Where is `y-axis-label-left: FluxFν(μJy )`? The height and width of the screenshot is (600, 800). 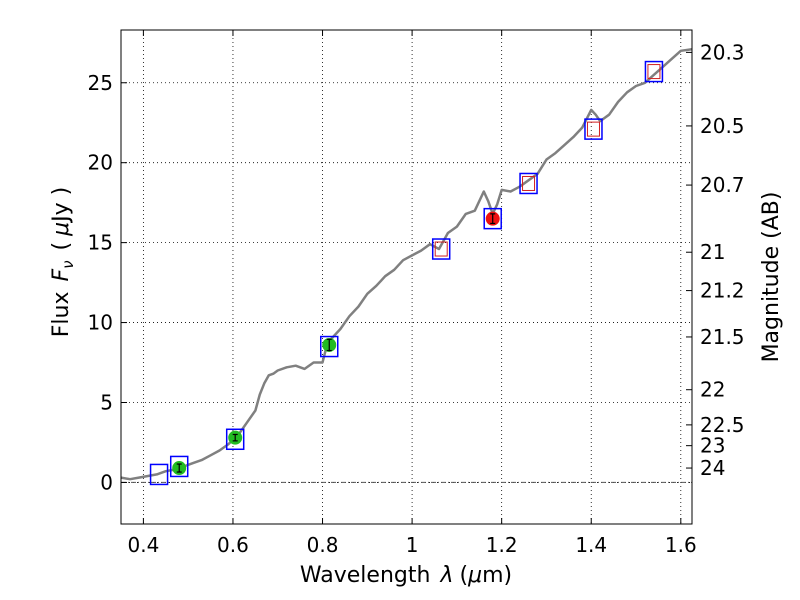
y-axis-label-left: FluxFν(μJy ) is located at coordinates (63, 262).